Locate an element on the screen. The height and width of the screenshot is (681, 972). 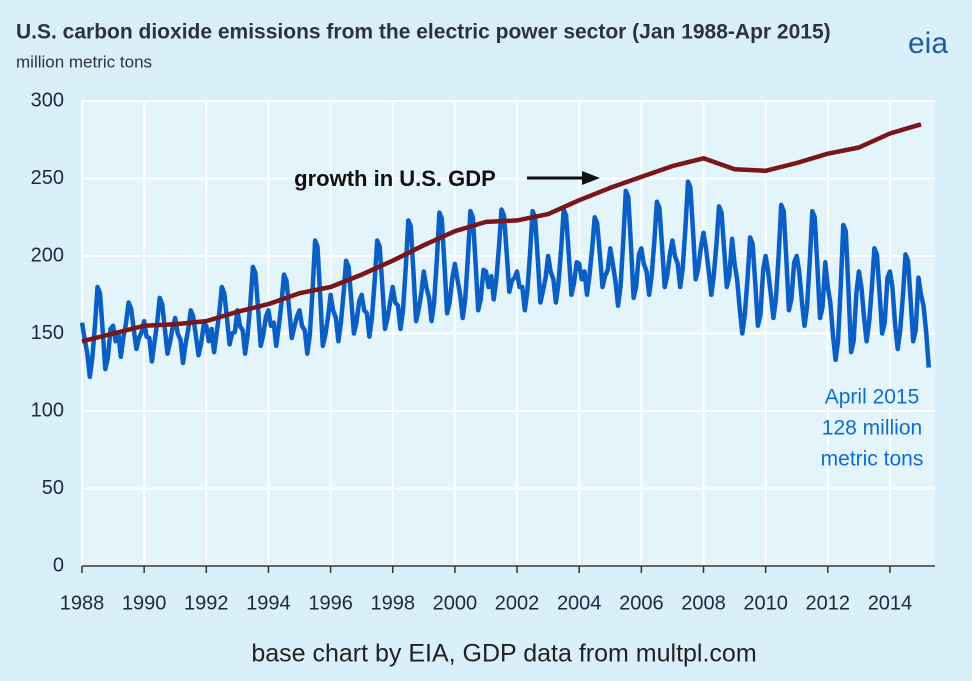
x-tick-label: 2008 is located at coordinates (703, 603).